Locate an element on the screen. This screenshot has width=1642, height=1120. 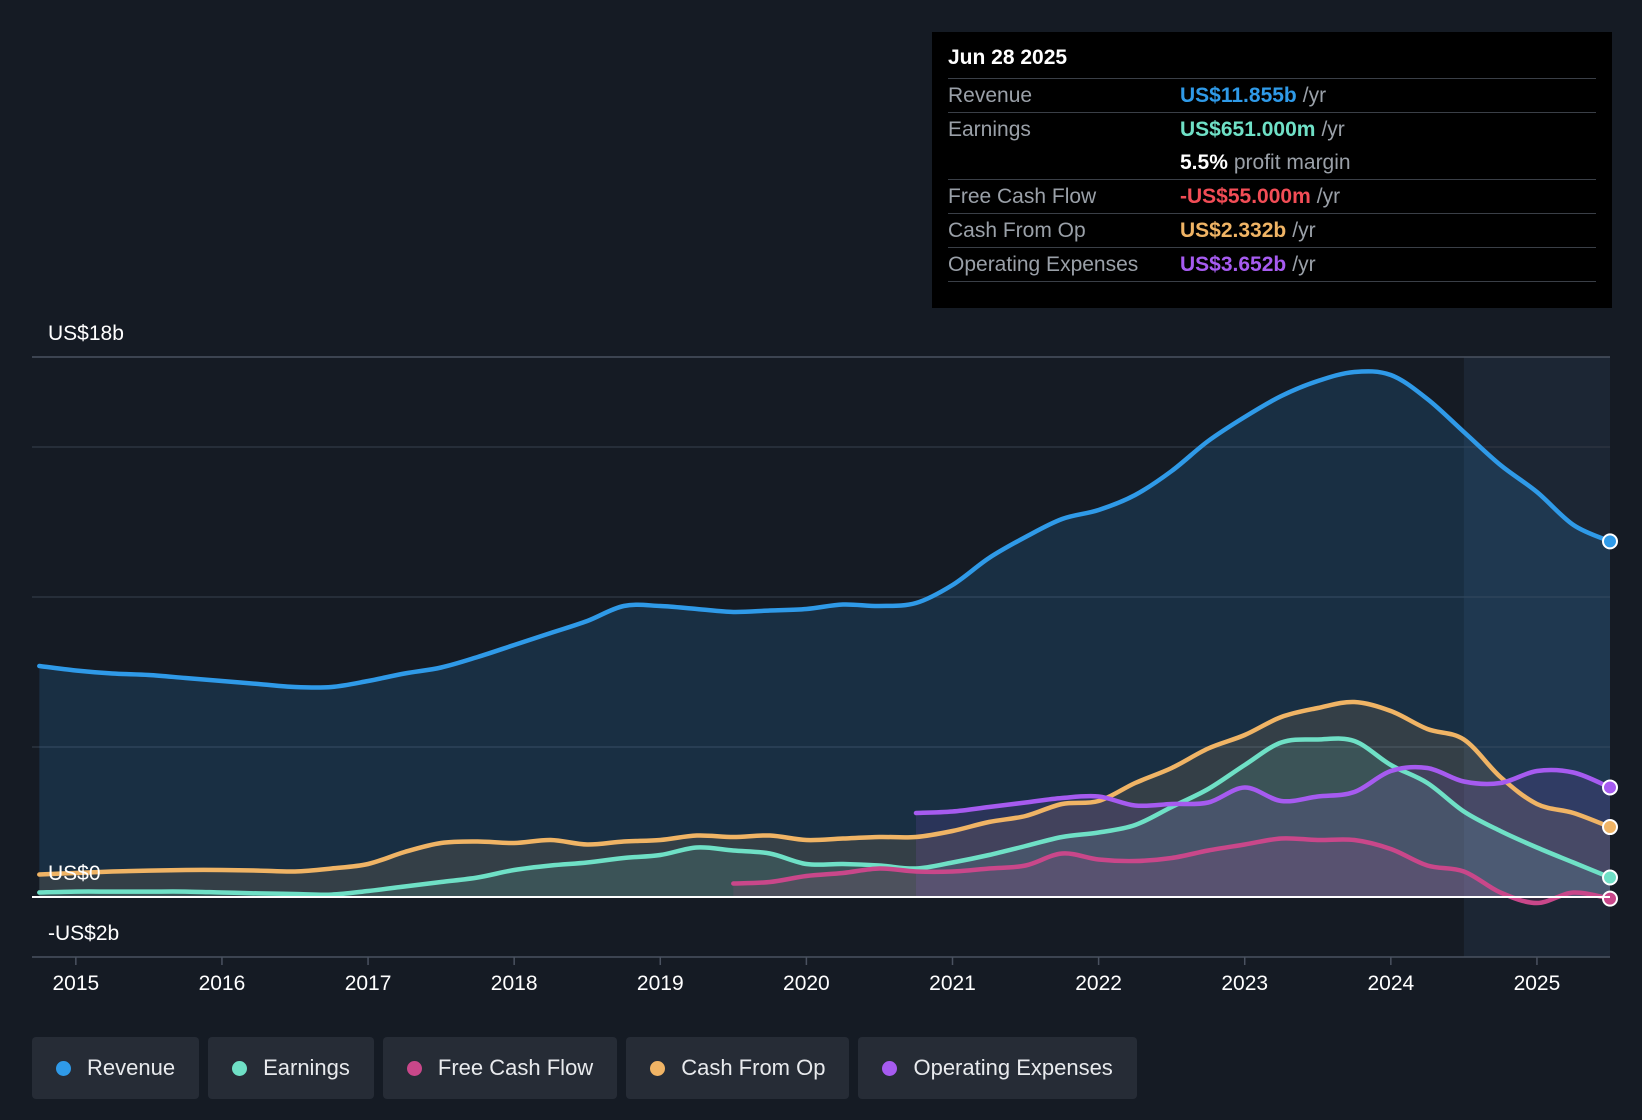
tooltip-value: US$3.652b is located at coordinates (1233, 264).